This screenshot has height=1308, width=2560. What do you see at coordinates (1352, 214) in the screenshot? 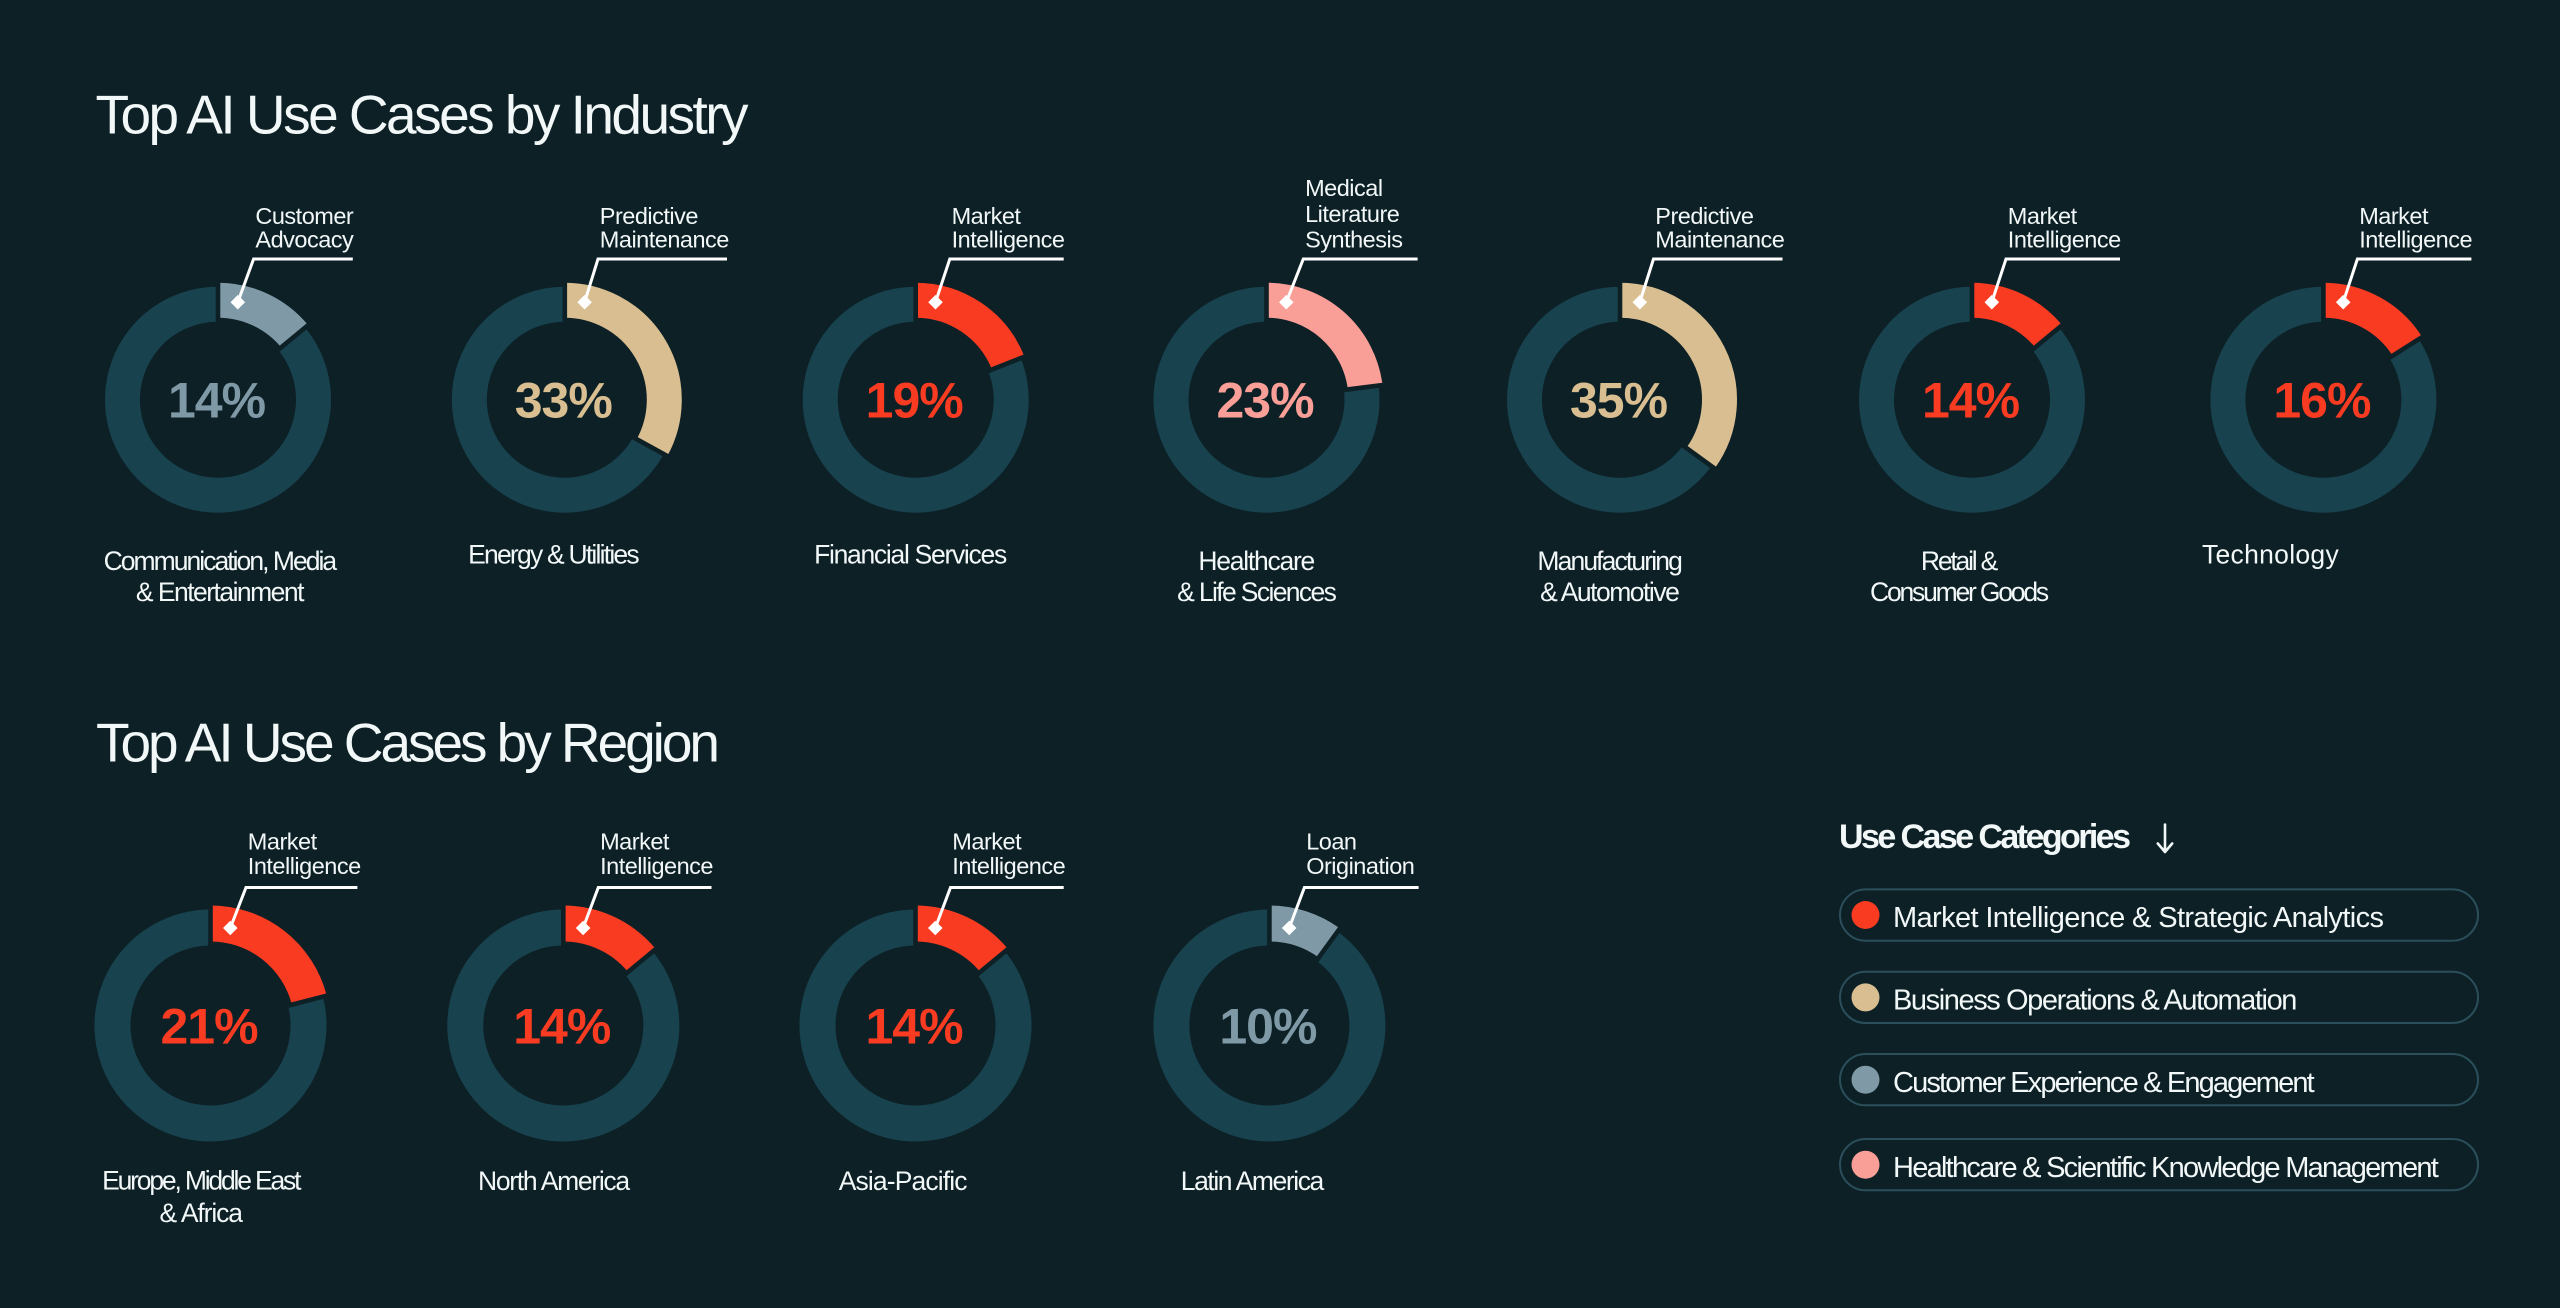
I see `svg-text: Literature` at bounding box center [1352, 214].